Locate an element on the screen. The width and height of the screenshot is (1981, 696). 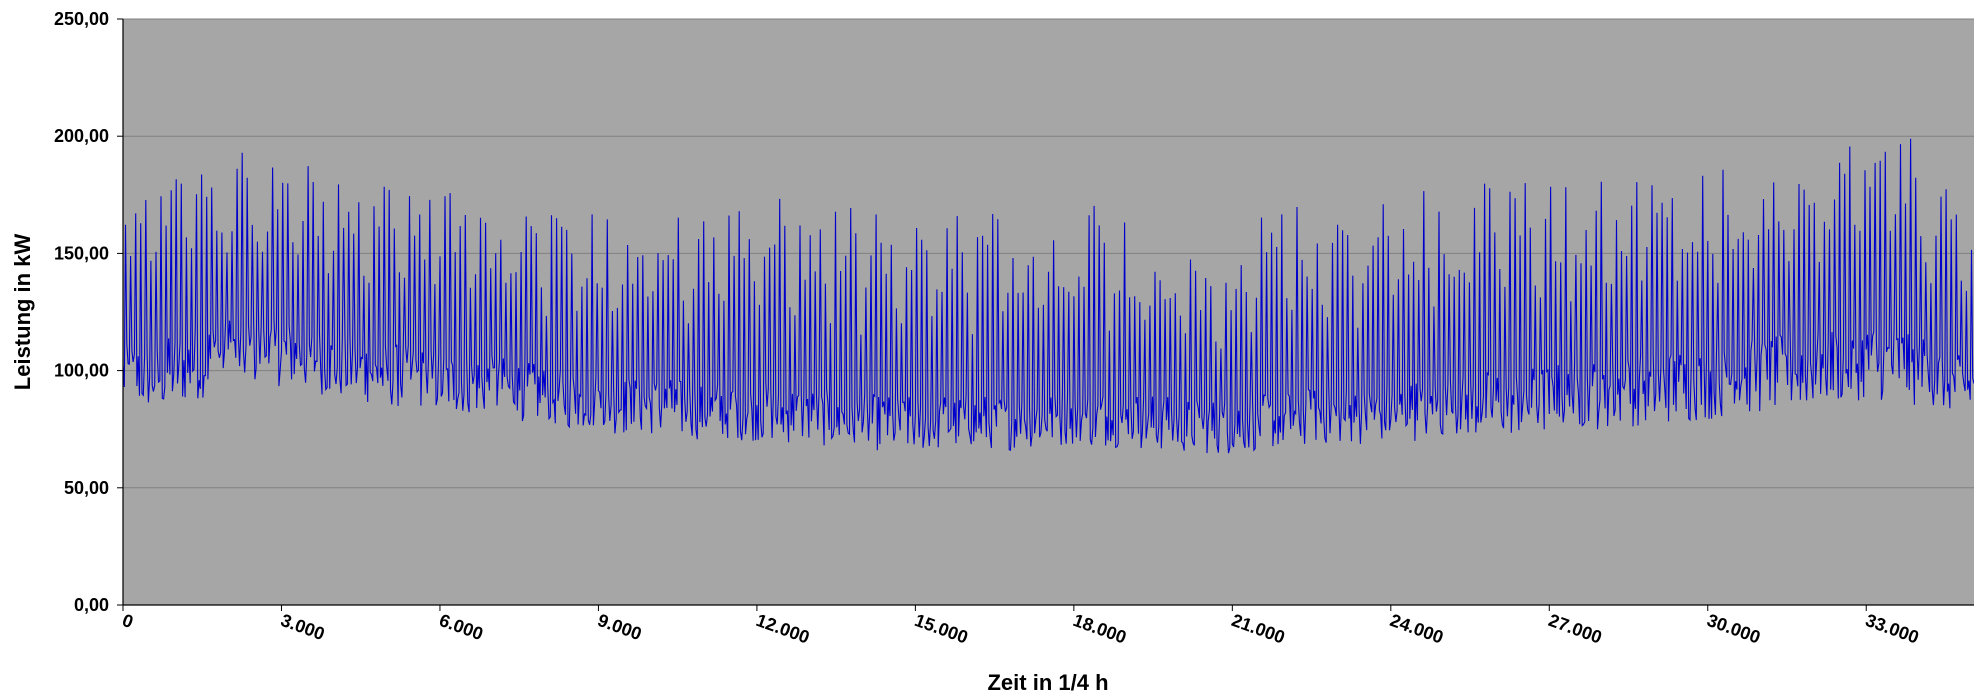
x-tick-label: 33.000 is located at coordinates (1892, 629).